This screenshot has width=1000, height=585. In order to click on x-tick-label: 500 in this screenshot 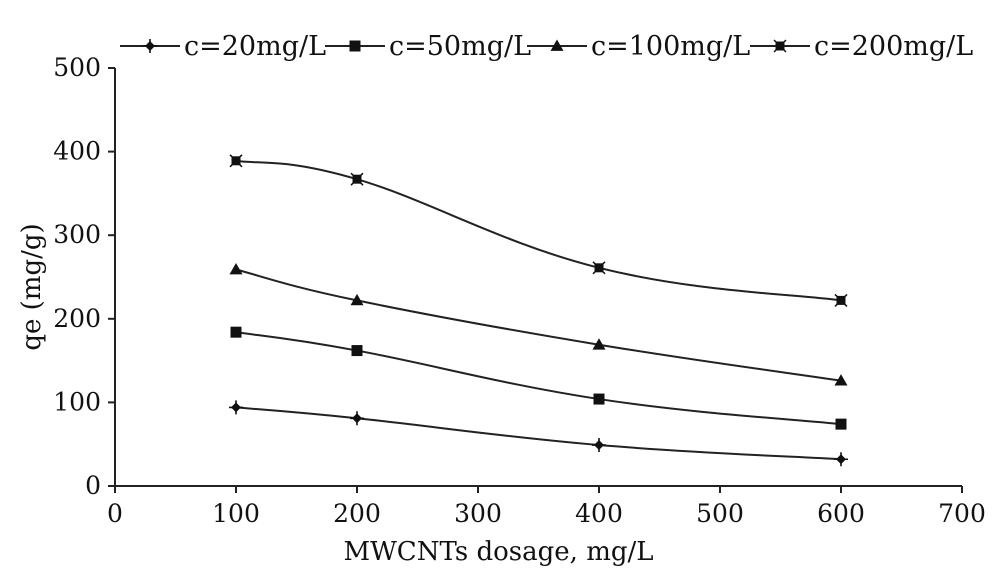, I will do `click(720, 513)`.